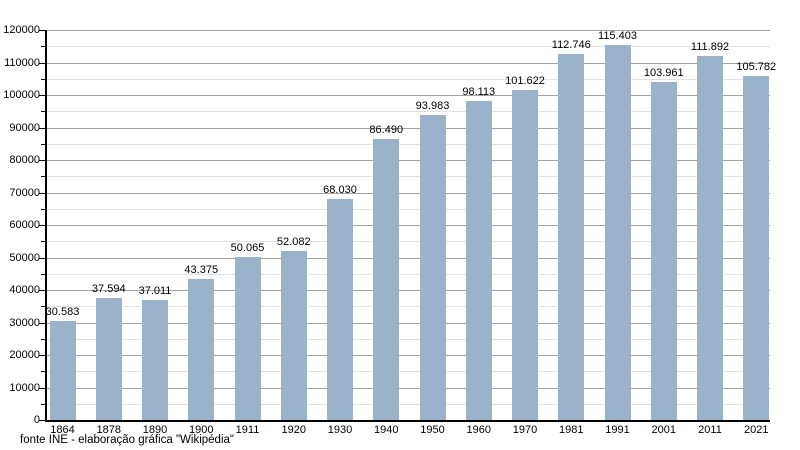 This screenshot has height=450, width=800. I want to click on bar-1900, so click(201, 349).